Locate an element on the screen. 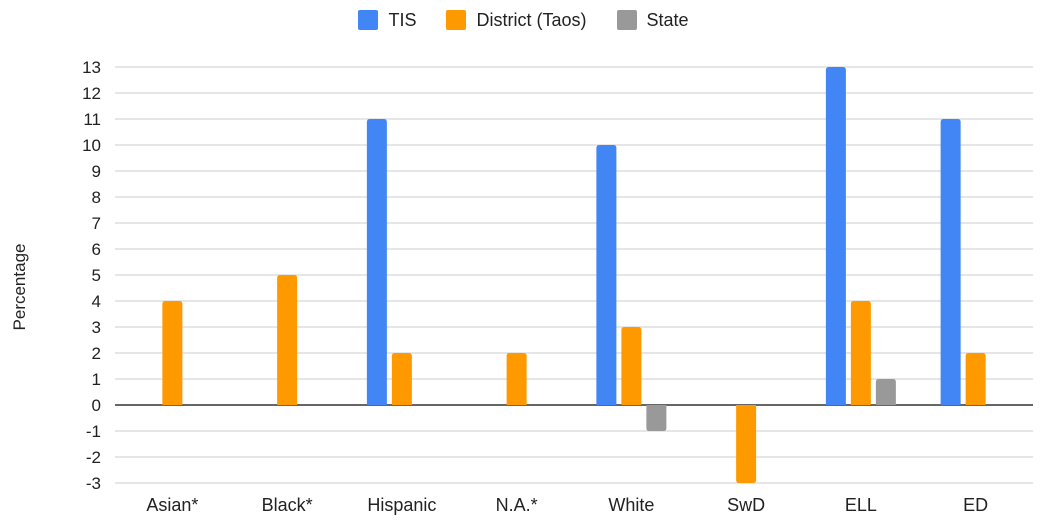 The height and width of the screenshot is (521, 1047). bar-district-taos-black is located at coordinates (287, 340).